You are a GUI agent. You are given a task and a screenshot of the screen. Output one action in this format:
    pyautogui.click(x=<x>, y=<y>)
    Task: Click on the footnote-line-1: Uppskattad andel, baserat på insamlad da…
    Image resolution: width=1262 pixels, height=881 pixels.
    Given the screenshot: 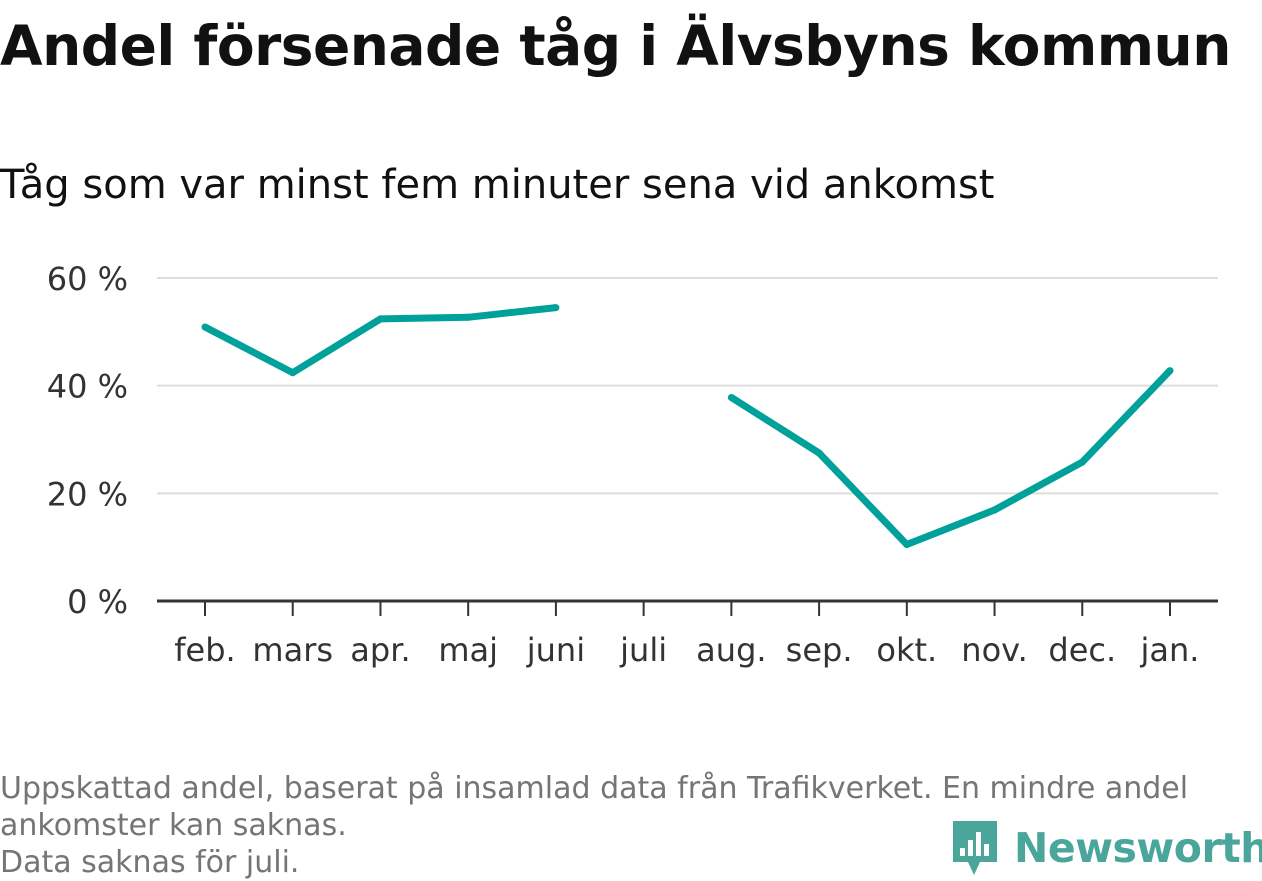 What is the action you would take?
    pyautogui.click(x=594, y=788)
    